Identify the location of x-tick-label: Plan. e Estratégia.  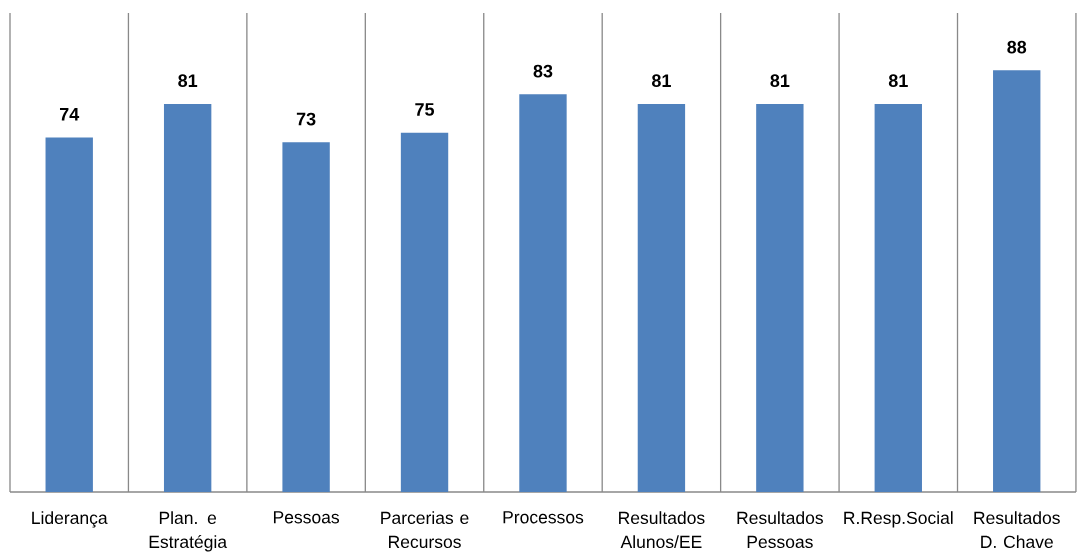
(188, 531).